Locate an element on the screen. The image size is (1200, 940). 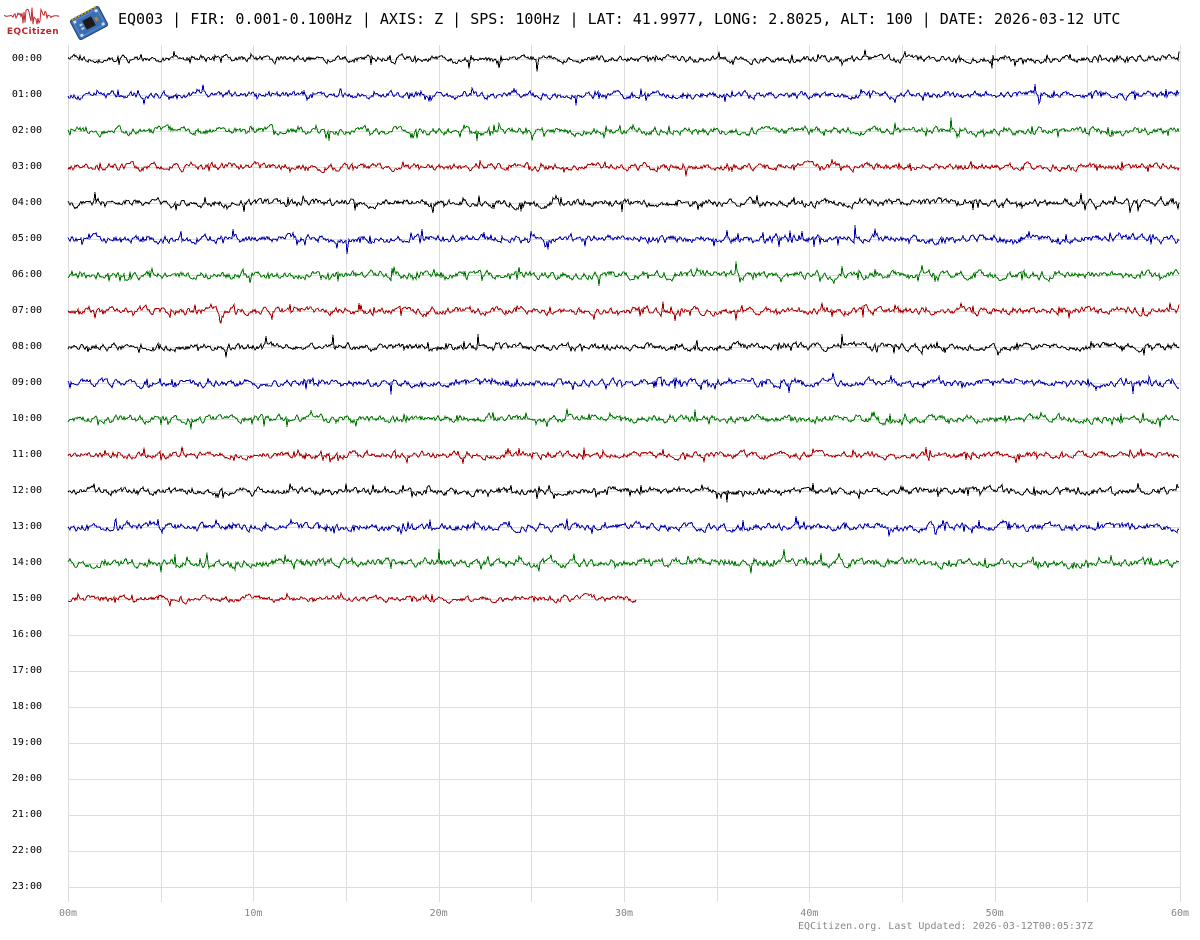
minute-label-20m: 20m is located at coordinates (438, 913).